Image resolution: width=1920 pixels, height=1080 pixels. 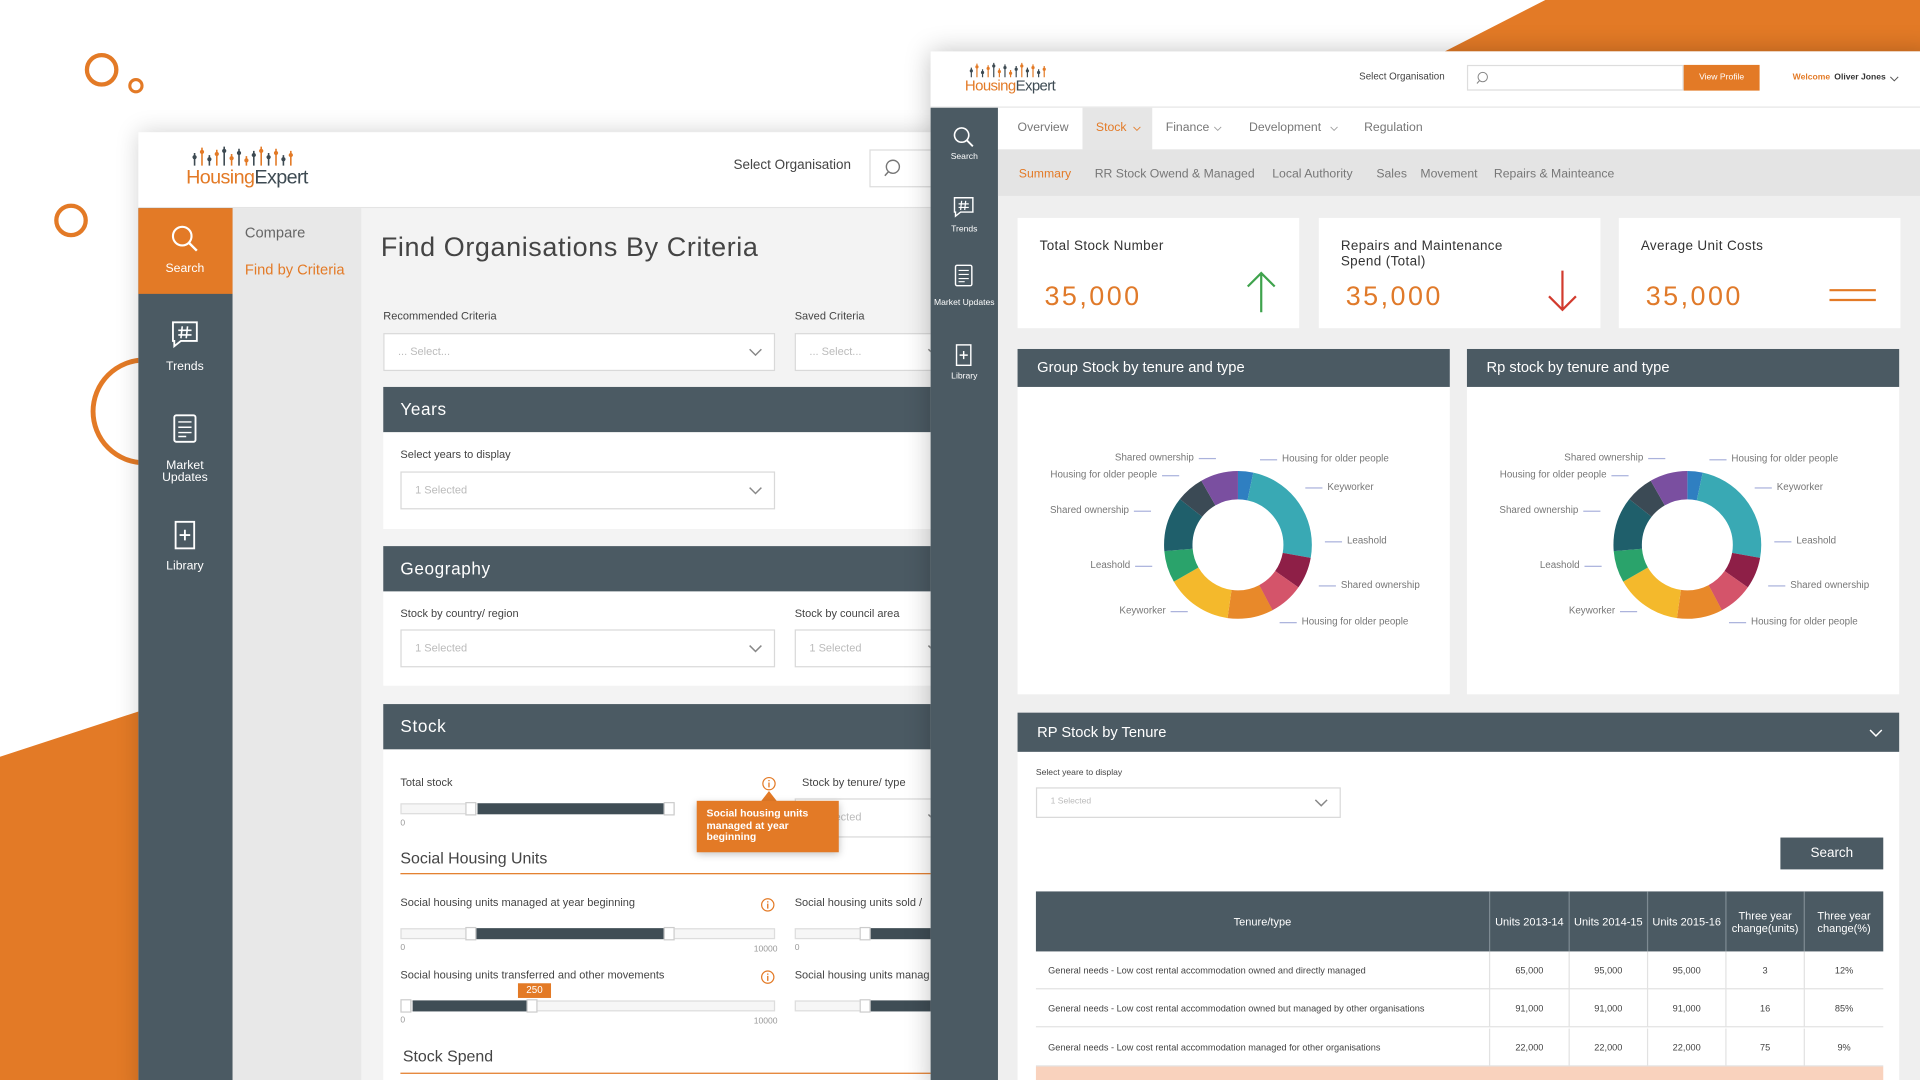 What do you see at coordinates (1402, 77) in the screenshot?
I see `select-organisation-label: Select Organisation` at bounding box center [1402, 77].